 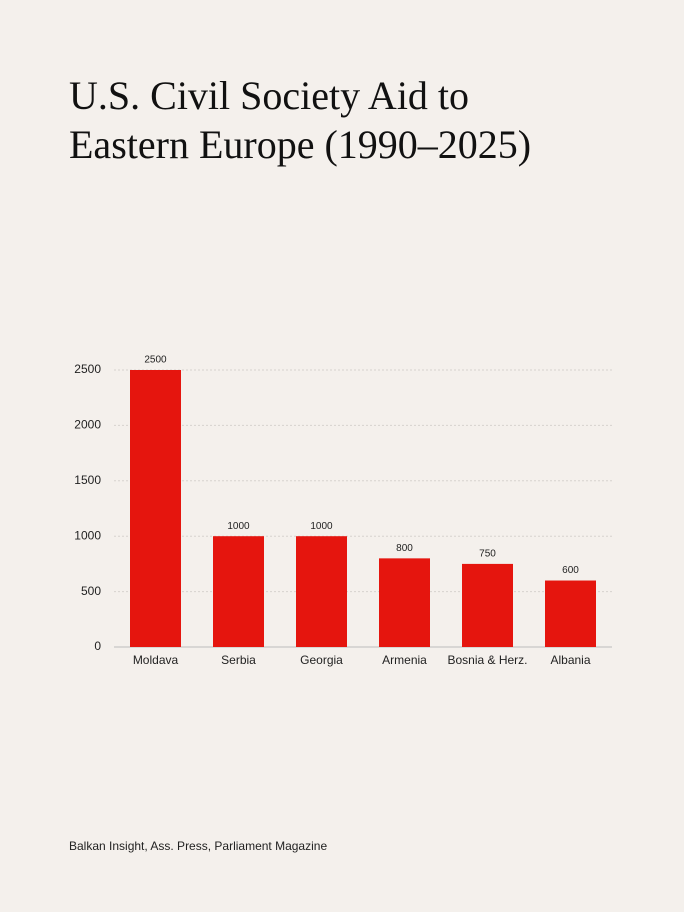 What do you see at coordinates (87, 425) in the screenshot?
I see `y-tick-label: 2000` at bounding box center [87, 425].